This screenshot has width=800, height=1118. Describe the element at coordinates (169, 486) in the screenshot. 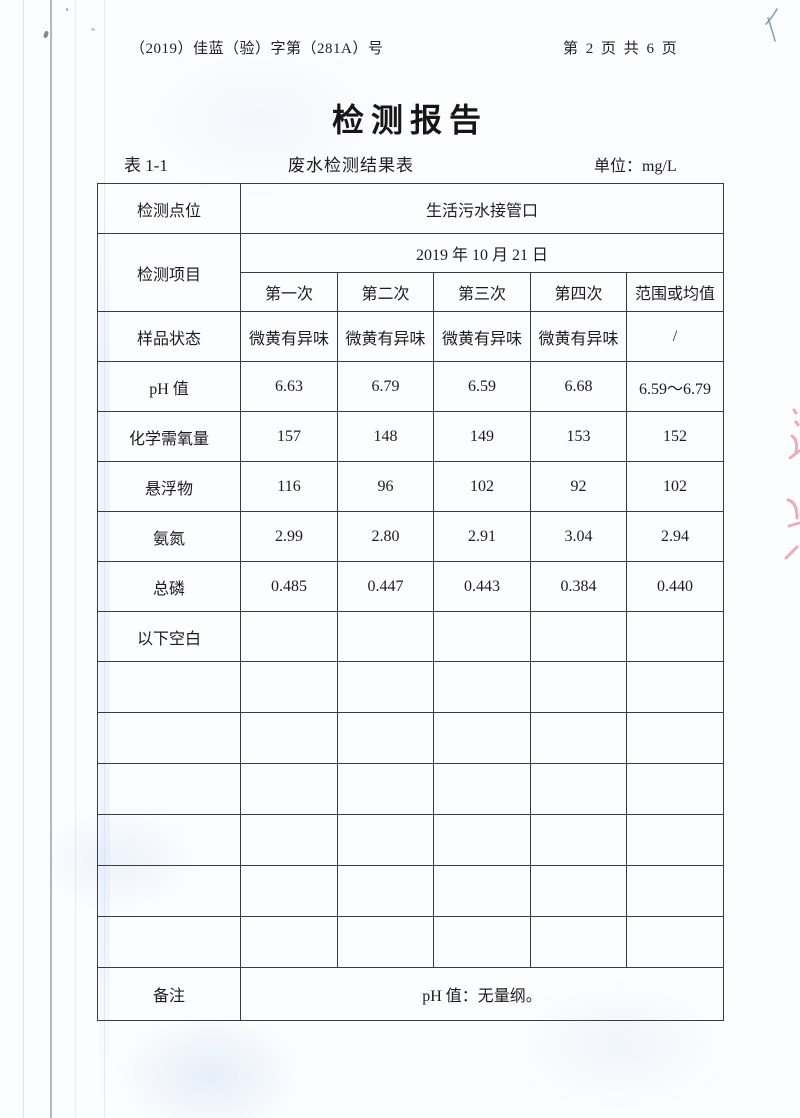

I see `param-label: 悬浮物` at that location.